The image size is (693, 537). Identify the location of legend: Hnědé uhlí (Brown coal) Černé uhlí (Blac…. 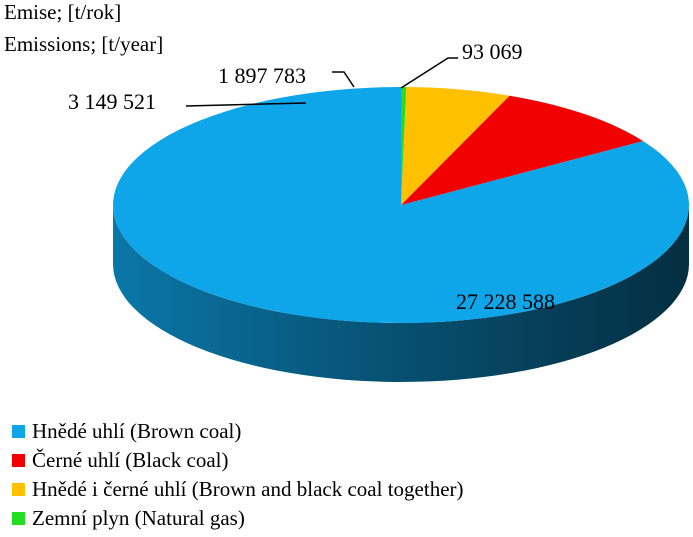
(238, 475).